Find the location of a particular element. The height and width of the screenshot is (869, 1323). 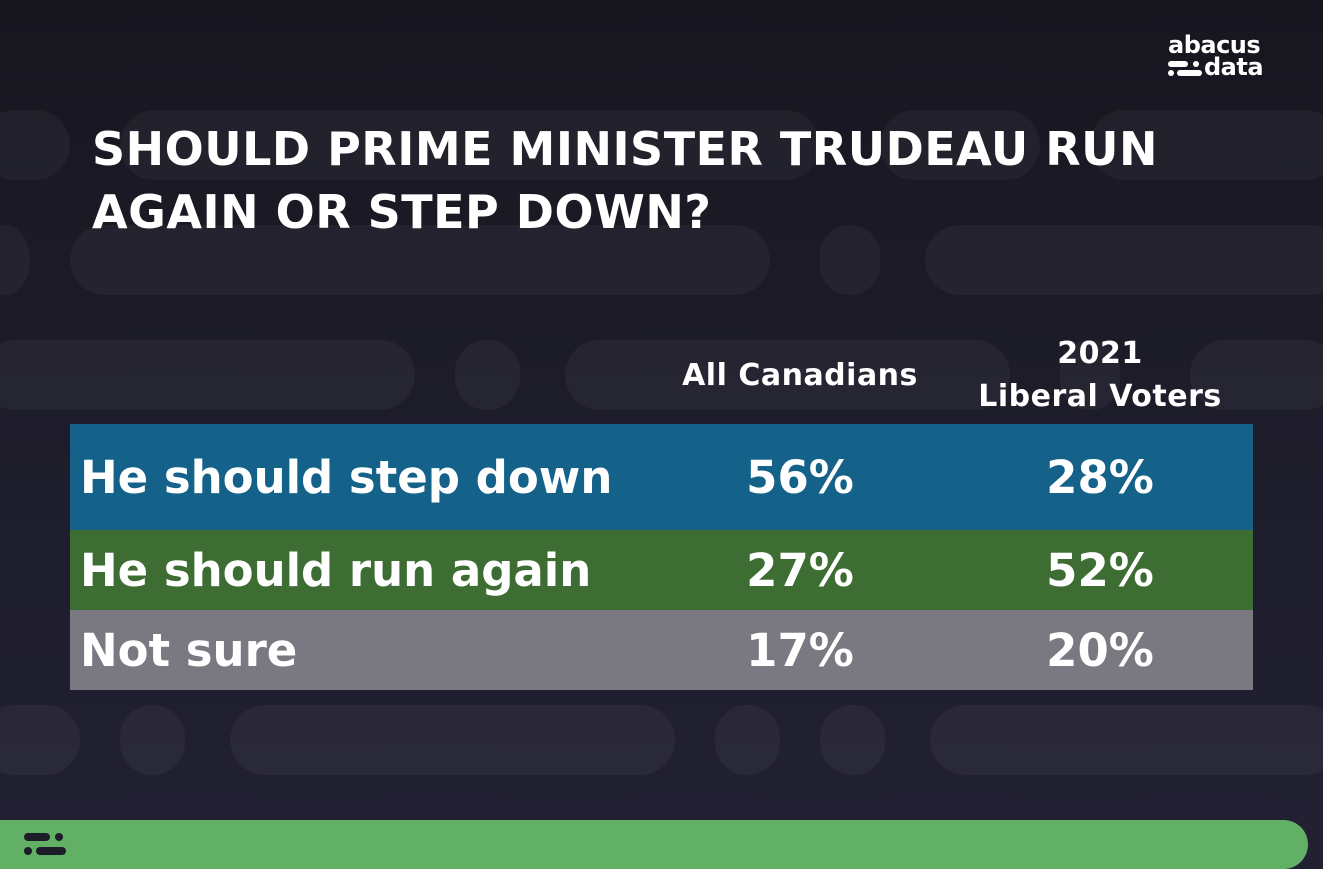

column-header-liberal-line1: 2021 is located at coordinates (1100, 353).